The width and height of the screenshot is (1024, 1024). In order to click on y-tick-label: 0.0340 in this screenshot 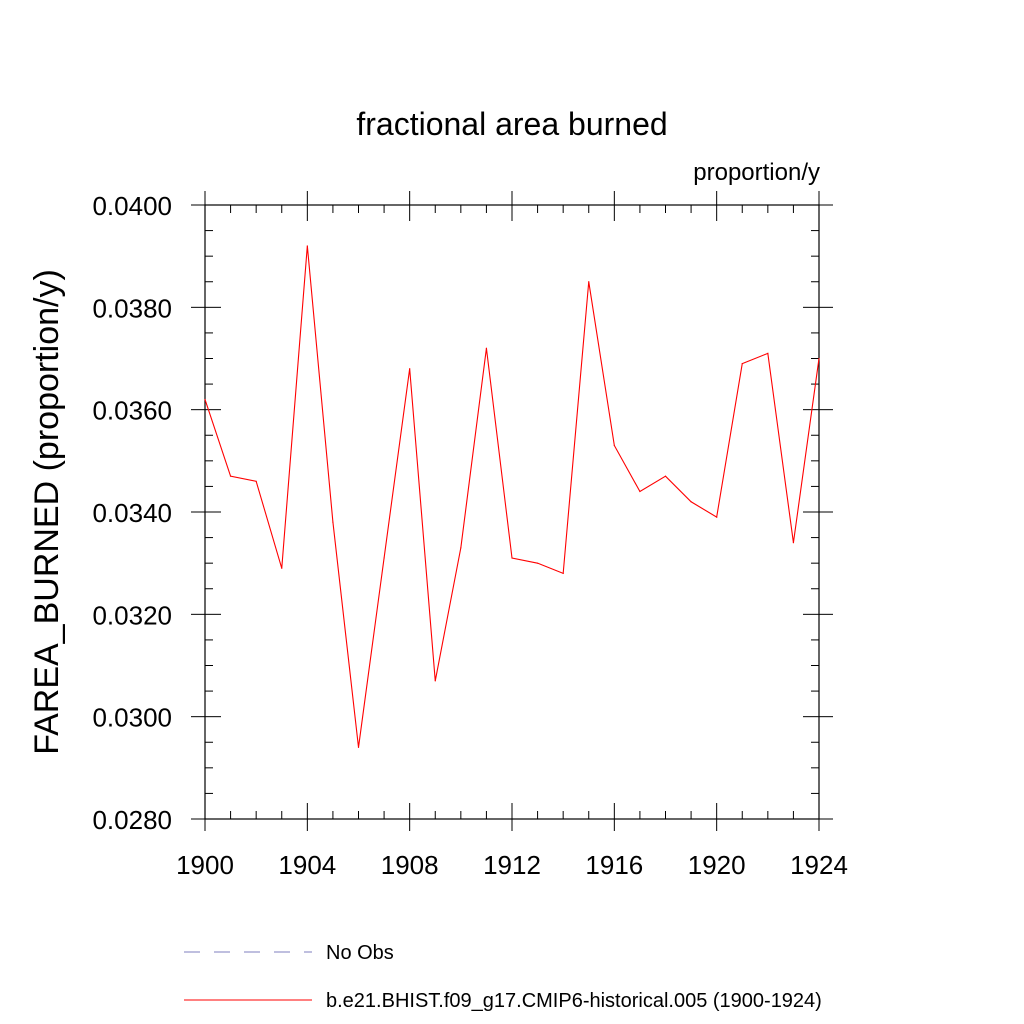, I will do `click(132, 513)`.